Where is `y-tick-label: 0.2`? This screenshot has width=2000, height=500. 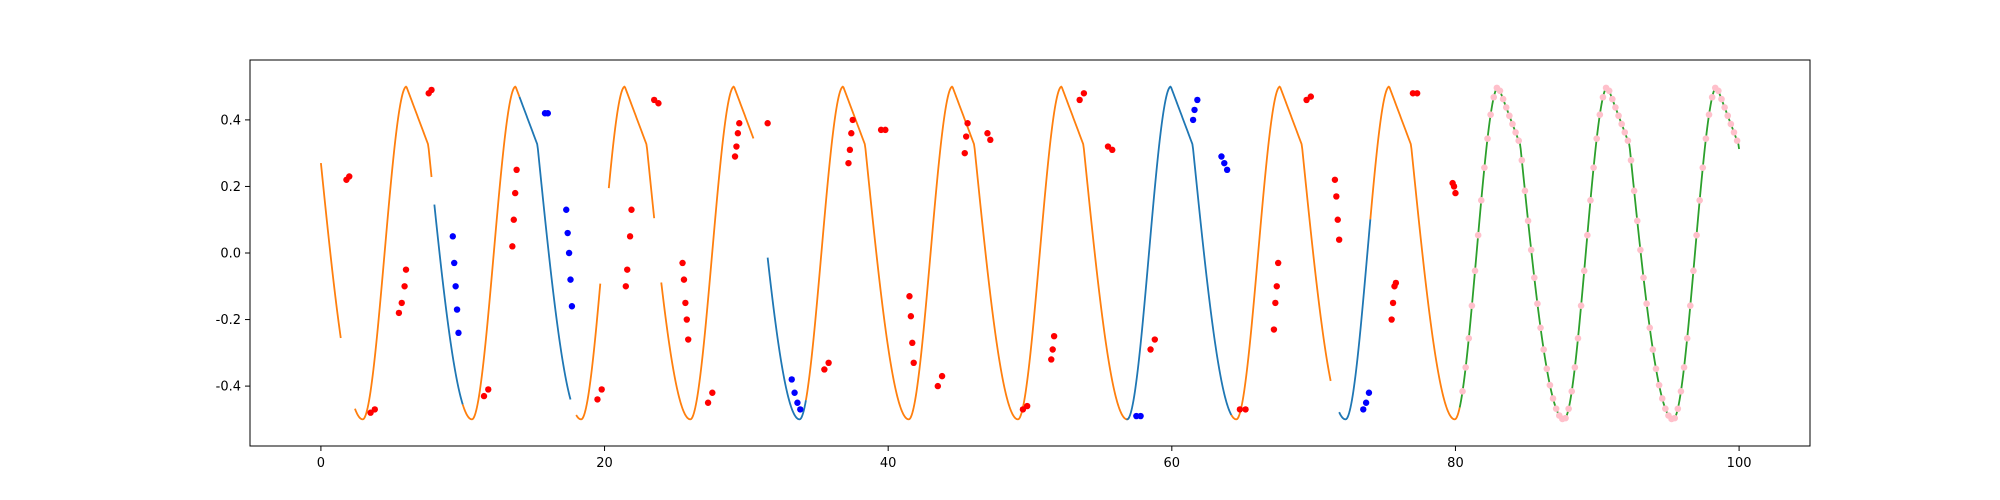
y-tick-label: 0.2 is located at coordinates (230, 187).